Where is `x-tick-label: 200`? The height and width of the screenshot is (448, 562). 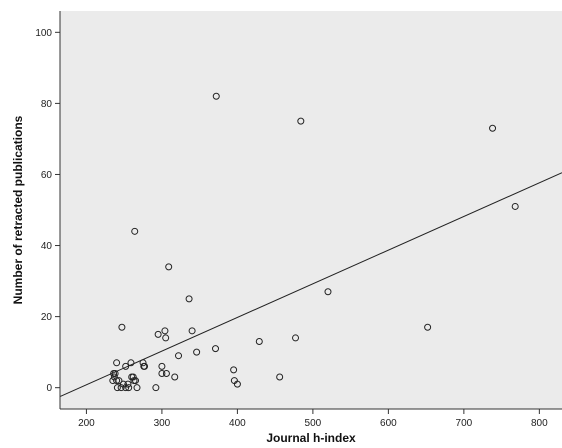 x-tick-label: 200 is located at coordinates (86, 423).